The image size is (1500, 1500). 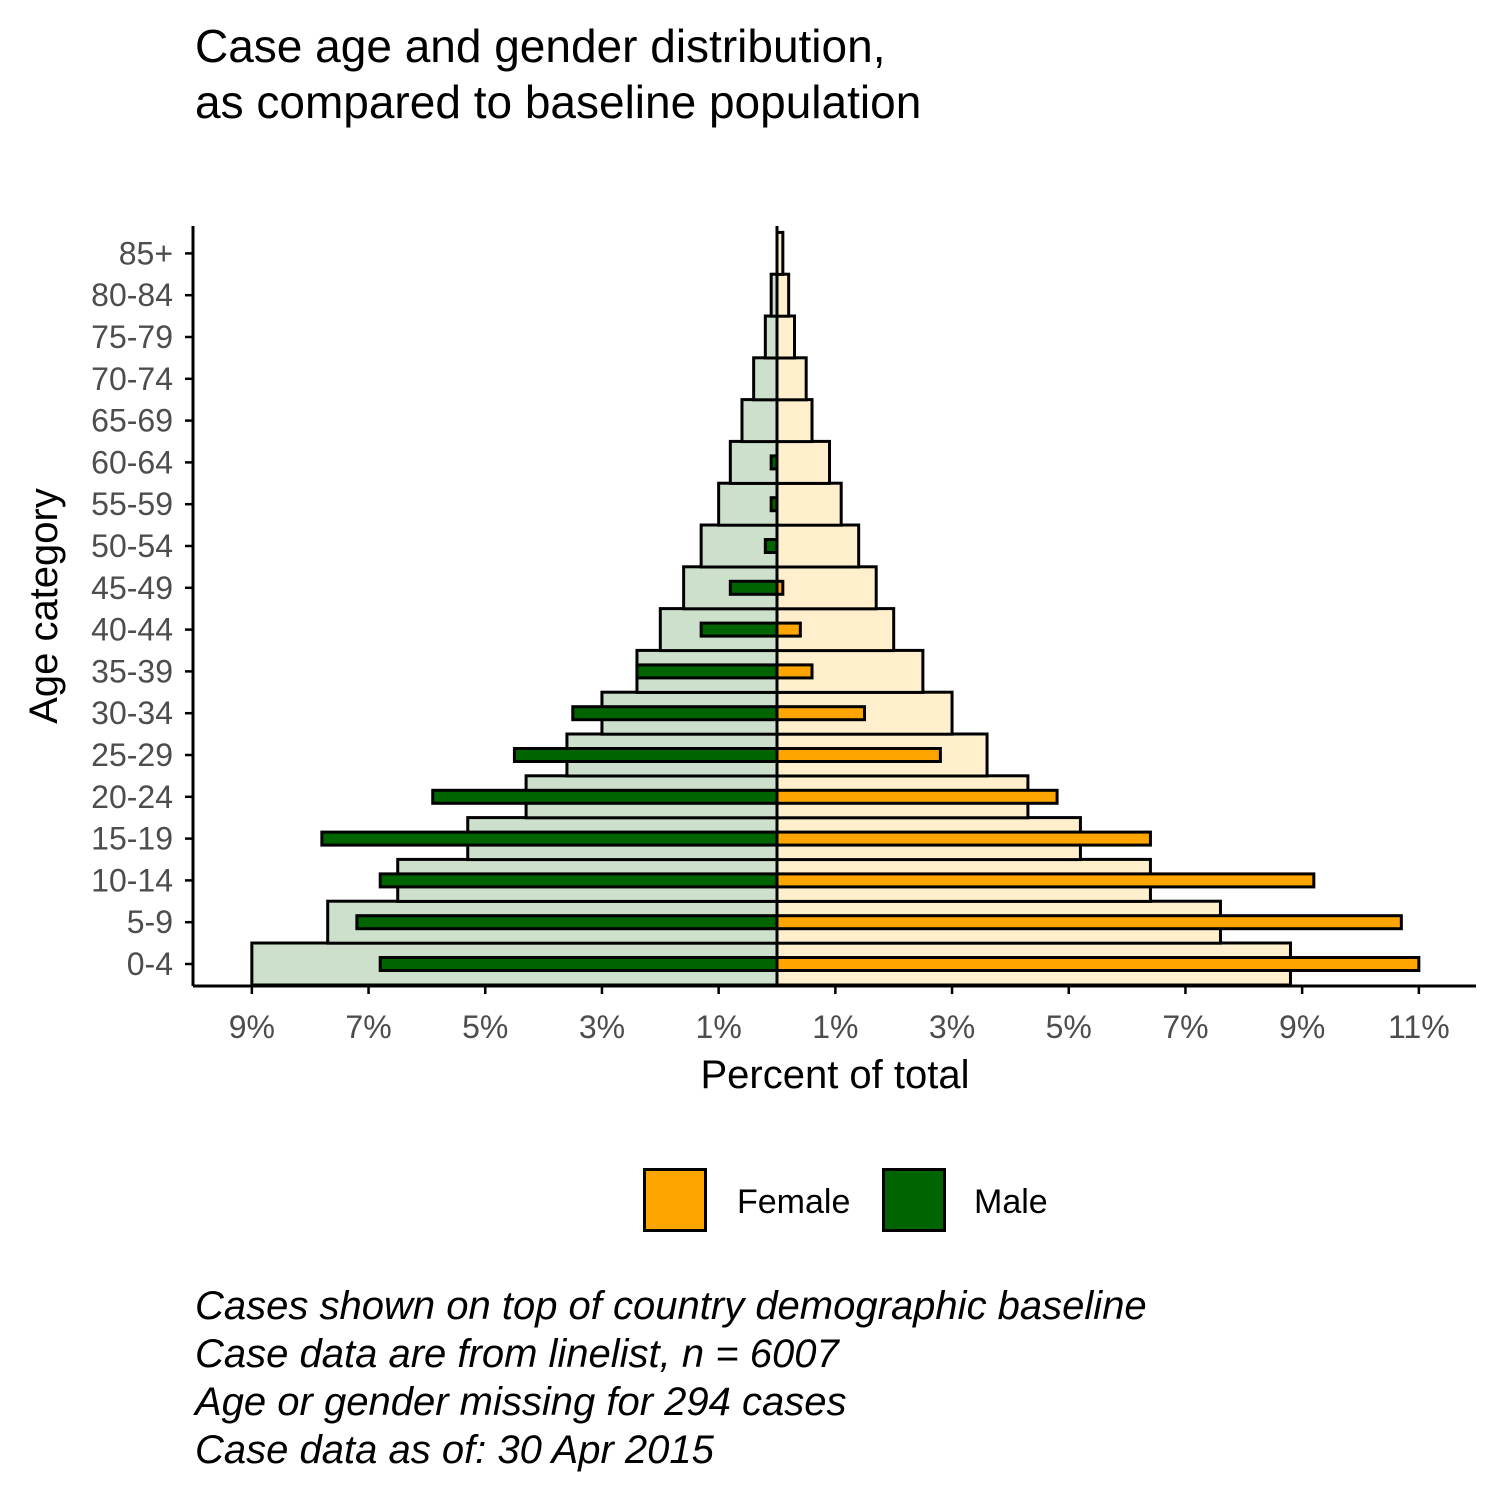 I want to click on legend-label-female: Female, so click(x=794, y=1202).